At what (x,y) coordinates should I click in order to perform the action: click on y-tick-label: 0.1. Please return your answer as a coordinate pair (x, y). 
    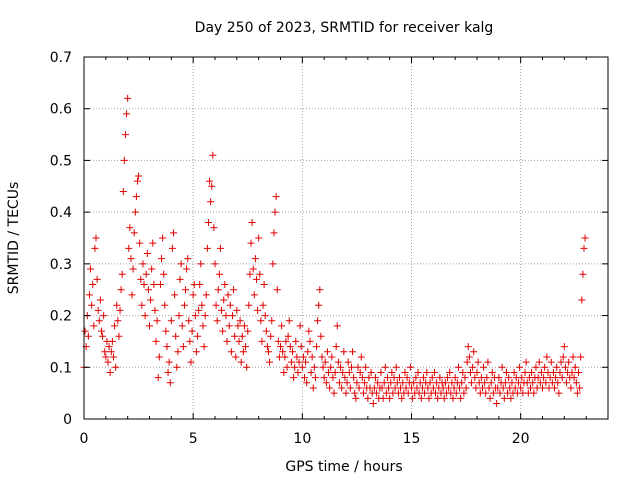
    Looking at the image, I should click on (61, 368).